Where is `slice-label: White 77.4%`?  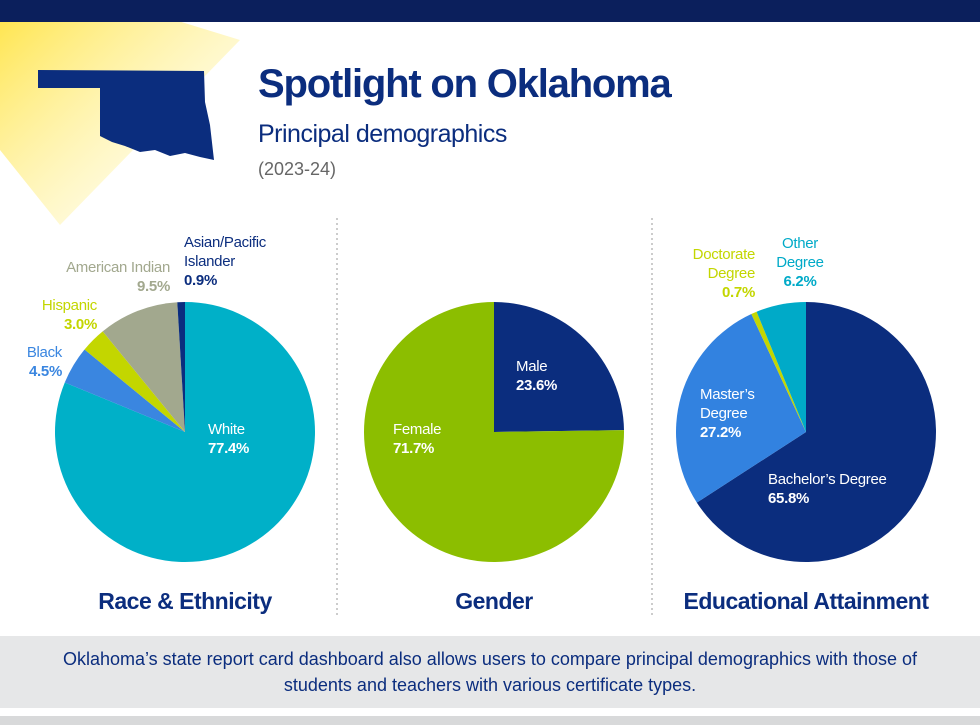 slice-label: White 77.4% is located at coordinates (268, 439).